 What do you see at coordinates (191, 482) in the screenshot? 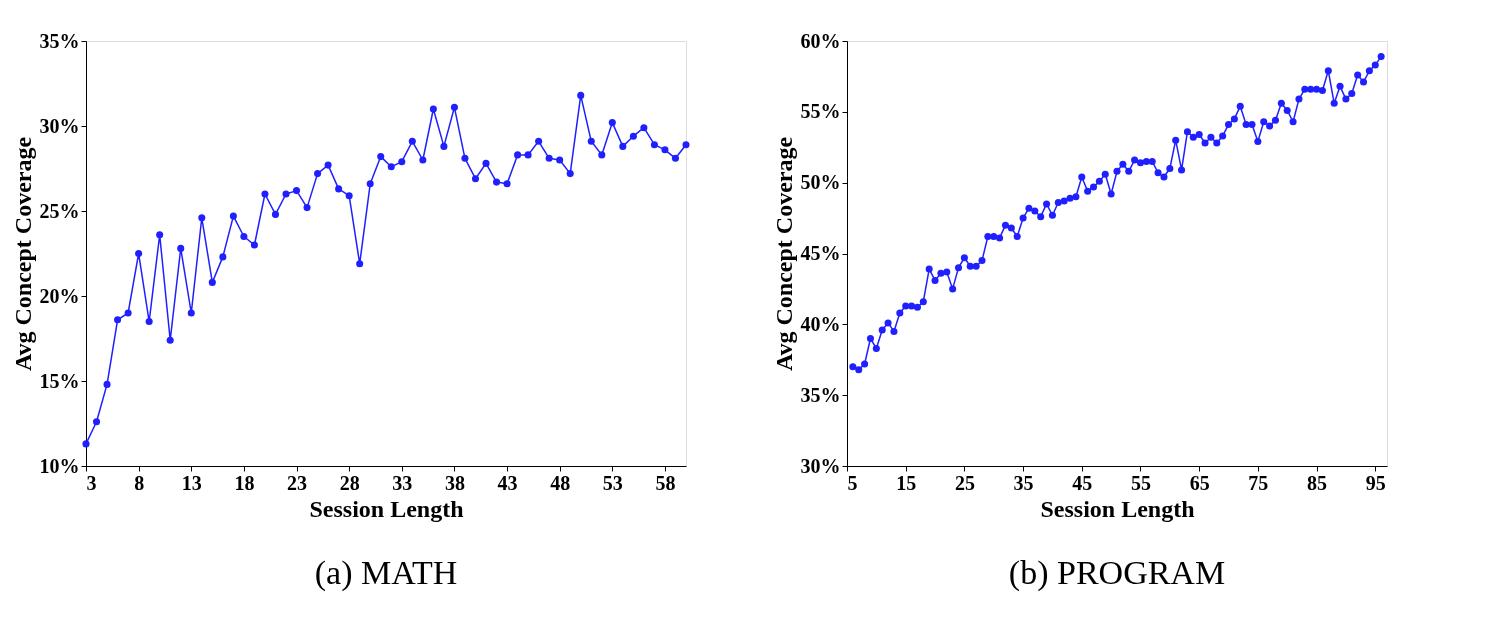
I see `x-tick-label: 13` at bounding box center [191, 482].